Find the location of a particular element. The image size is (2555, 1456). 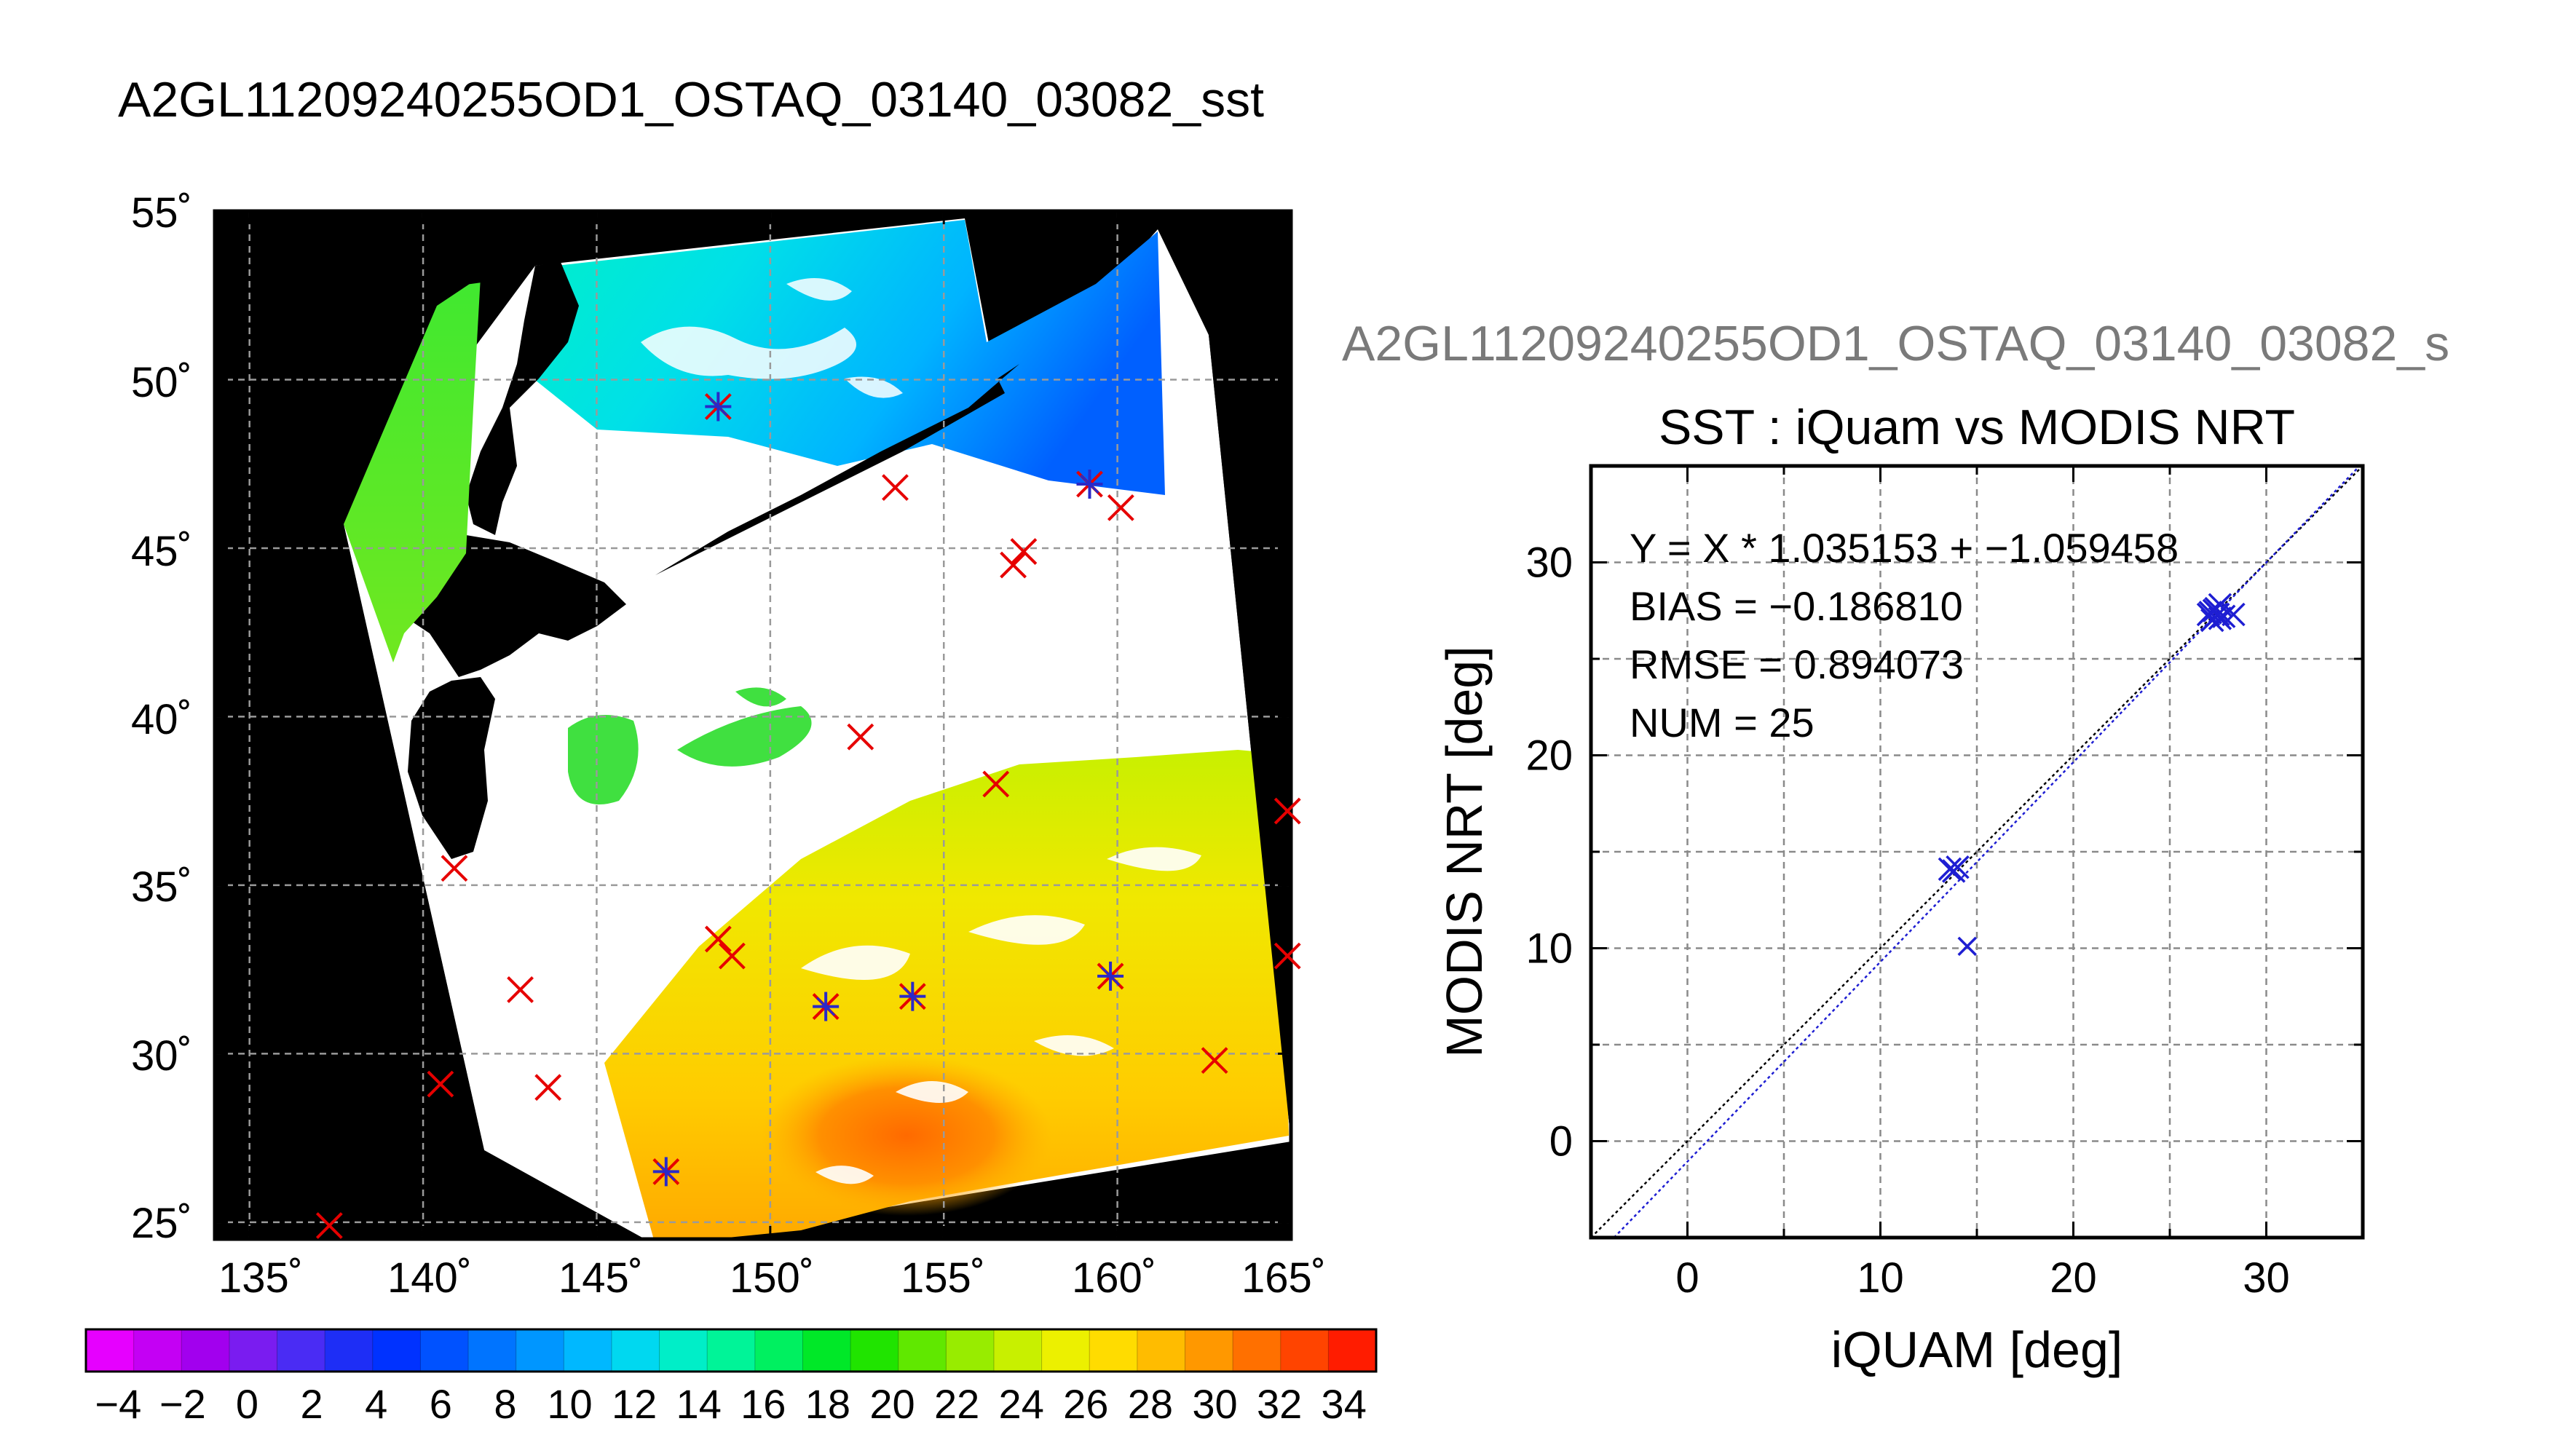

green-patches is located at coordinates (690, 745).